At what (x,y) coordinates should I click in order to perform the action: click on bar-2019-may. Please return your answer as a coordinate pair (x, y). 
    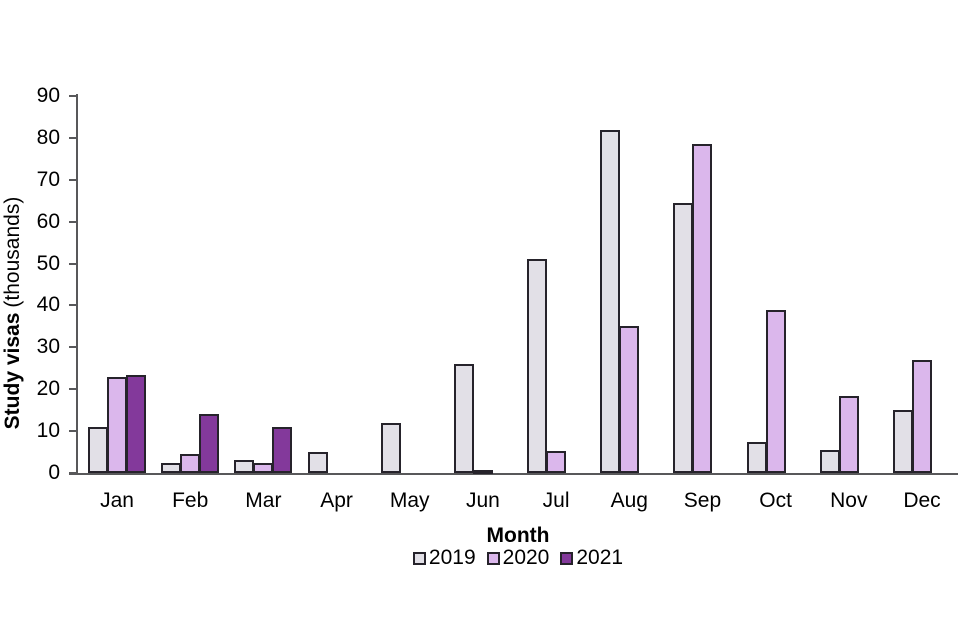
    Looking at the image, I should click on (390, 448).